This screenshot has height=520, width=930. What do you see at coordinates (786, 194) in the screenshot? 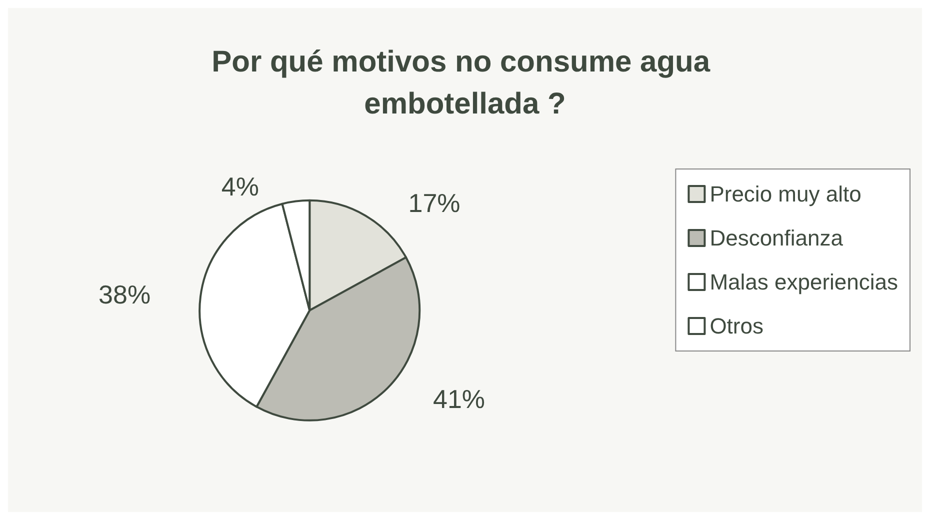
I see `legend-label: Precio muy alto` at bounding box center [786, 194].